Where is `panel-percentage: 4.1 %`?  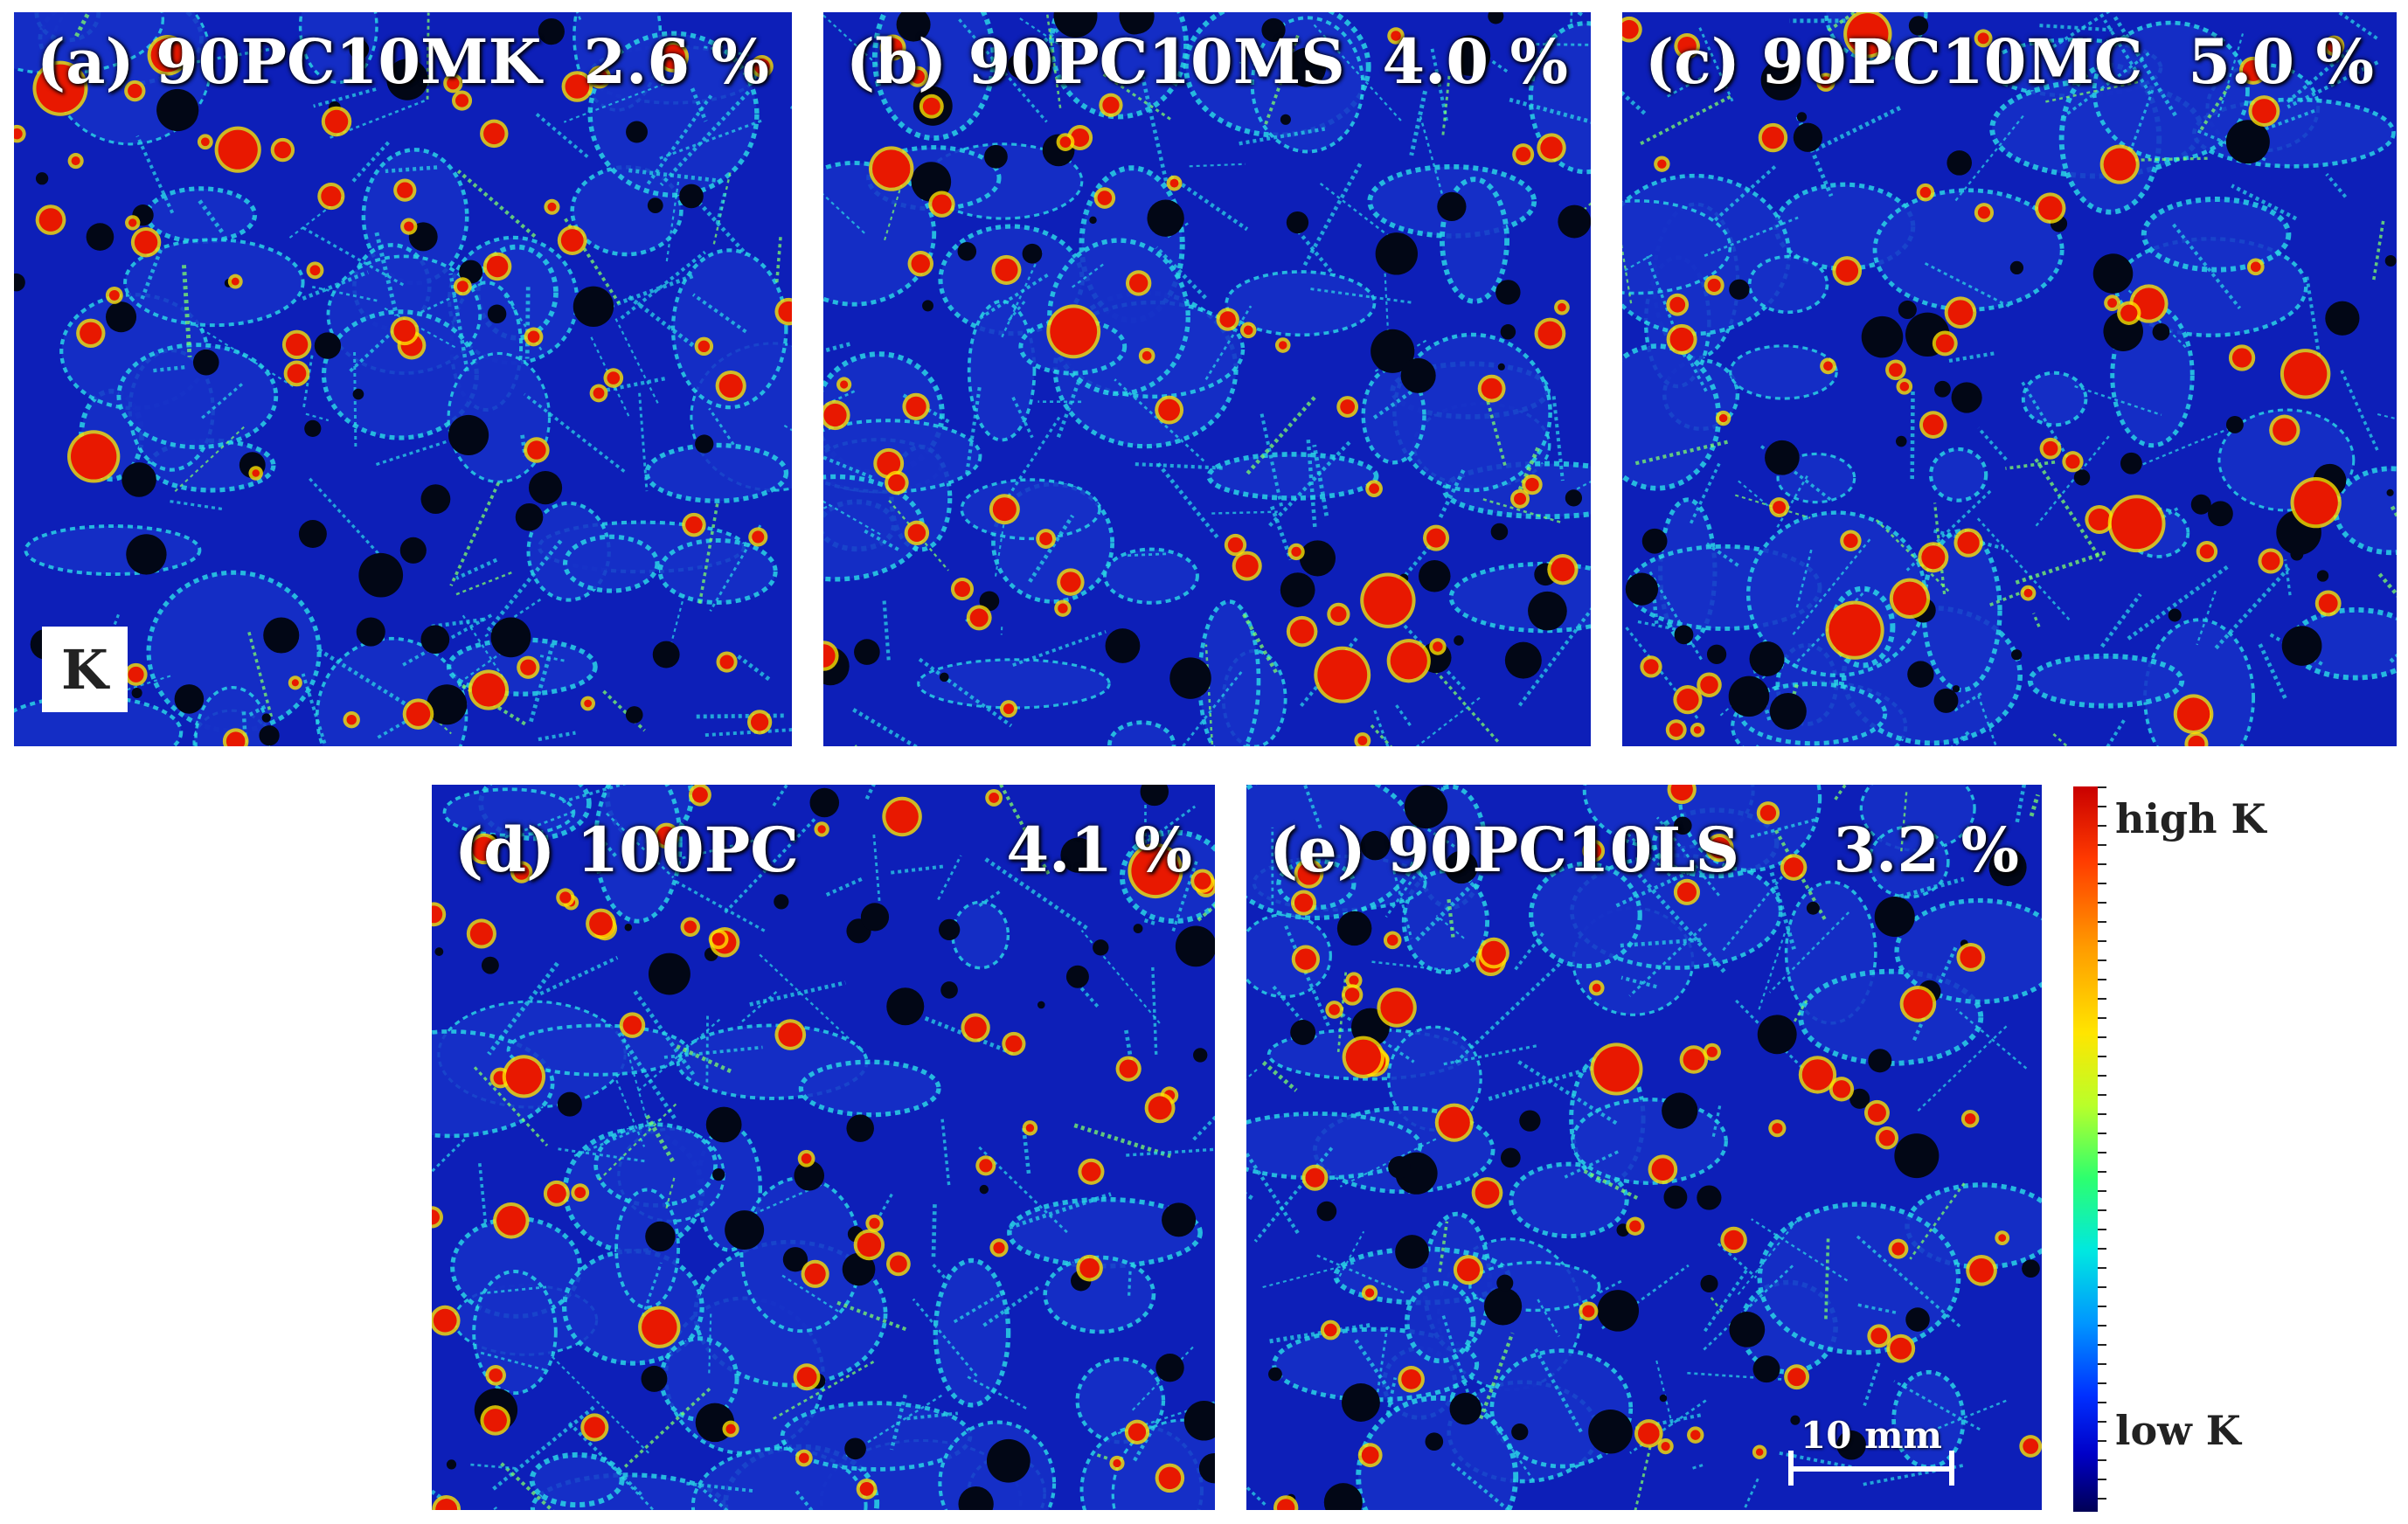
panel-percentage: 4.1 % is located at coordinates (1099, 850).